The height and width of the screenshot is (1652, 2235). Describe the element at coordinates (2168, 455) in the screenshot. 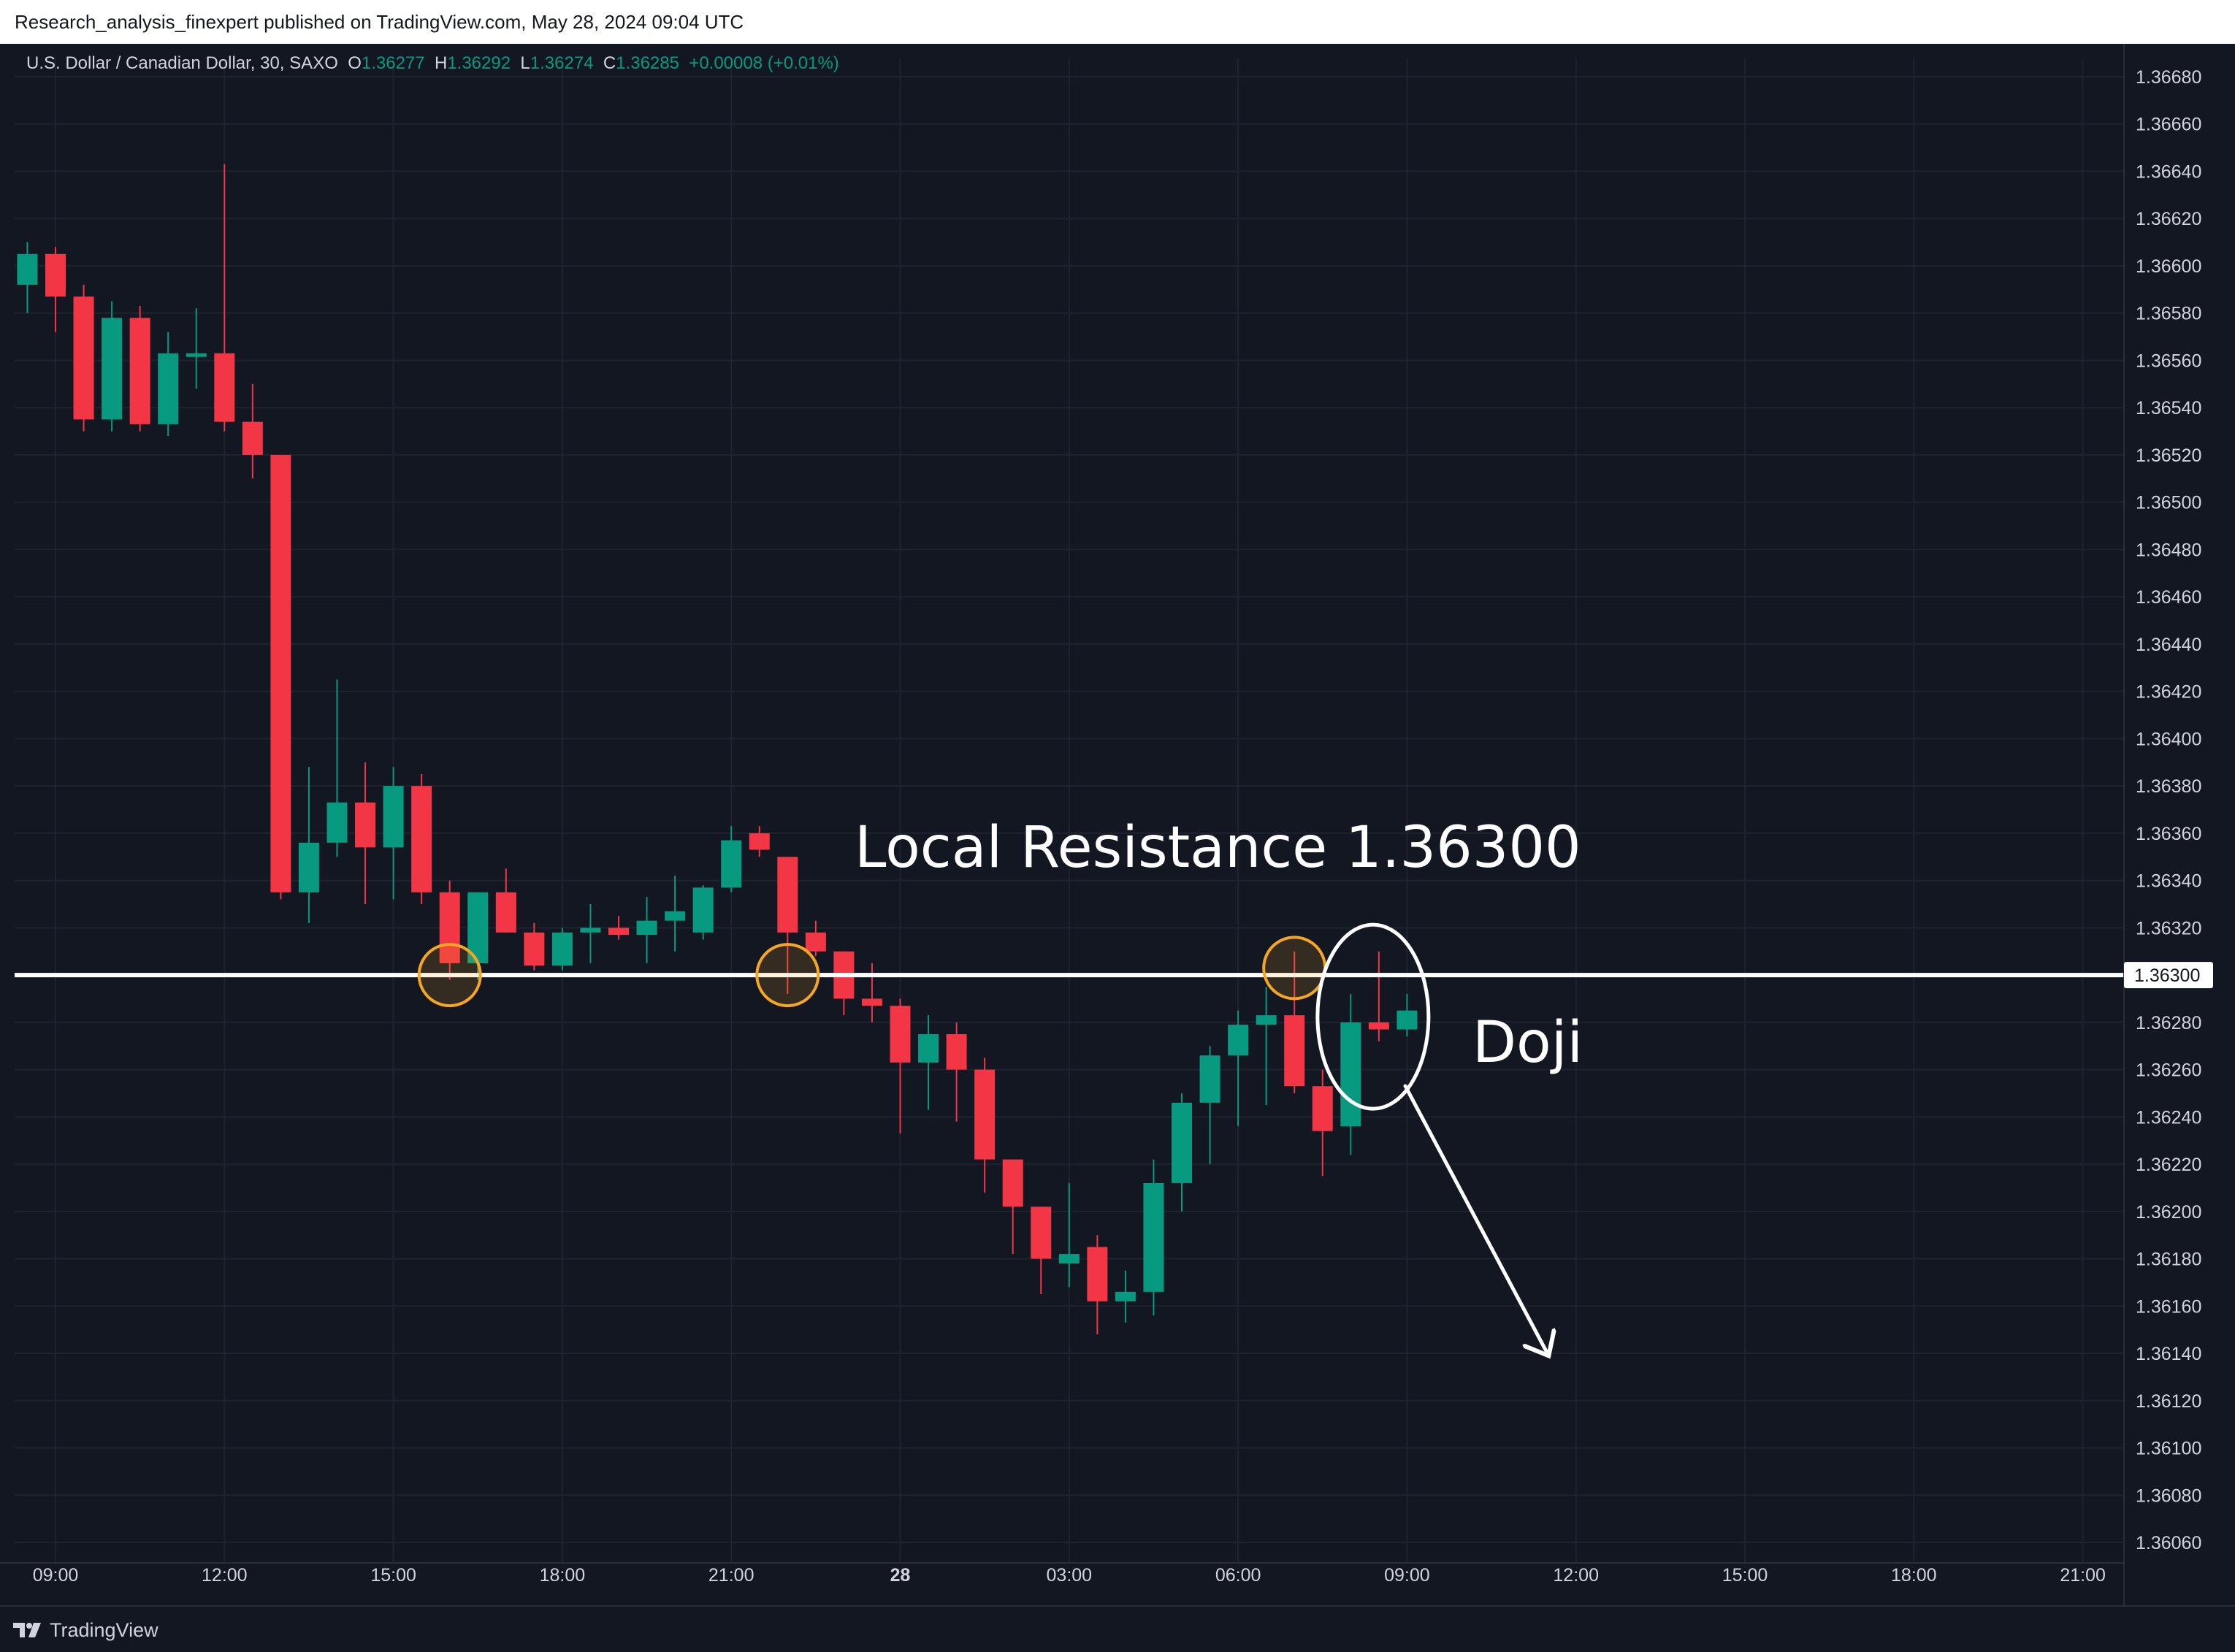

I see `price-tick-label: 1.36520` at that location.